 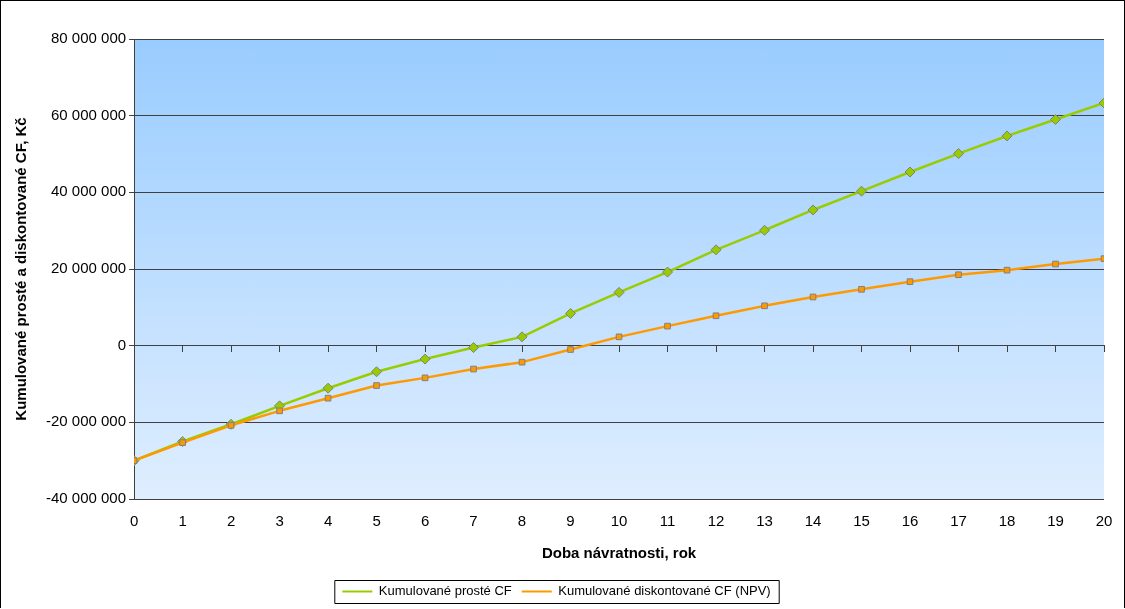 What do you see at coordinates (134, 521) in the screenshot?
I see `x-tick-label: 0` at bounding box center [134, 521].